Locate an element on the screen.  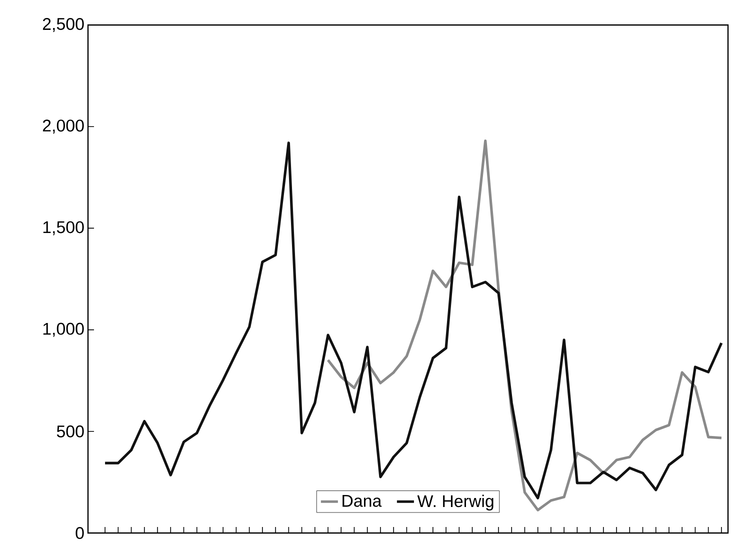
y-tick-label: 2,500 is located at coordinates (63, 25).